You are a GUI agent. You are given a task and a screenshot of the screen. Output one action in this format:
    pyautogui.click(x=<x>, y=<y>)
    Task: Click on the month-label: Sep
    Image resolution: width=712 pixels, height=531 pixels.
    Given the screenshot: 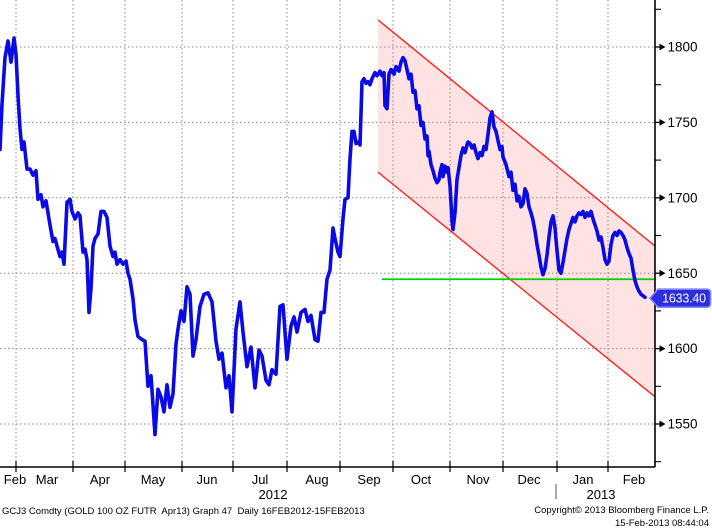 What is the action you would take?
    pyautogui.click(x=368, y=479)
    